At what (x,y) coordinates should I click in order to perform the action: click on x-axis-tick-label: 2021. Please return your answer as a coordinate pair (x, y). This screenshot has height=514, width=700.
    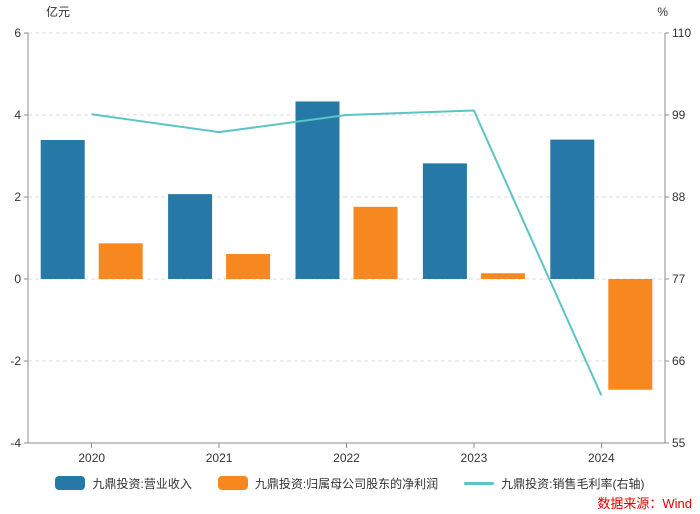
    Looking at the image, I should click on (219, 458).